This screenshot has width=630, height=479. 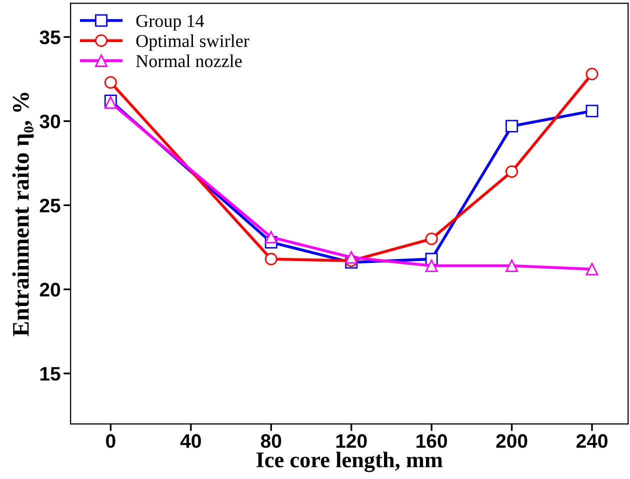 I want to click on y-tick-label: 30, so click(x=50, y=121).